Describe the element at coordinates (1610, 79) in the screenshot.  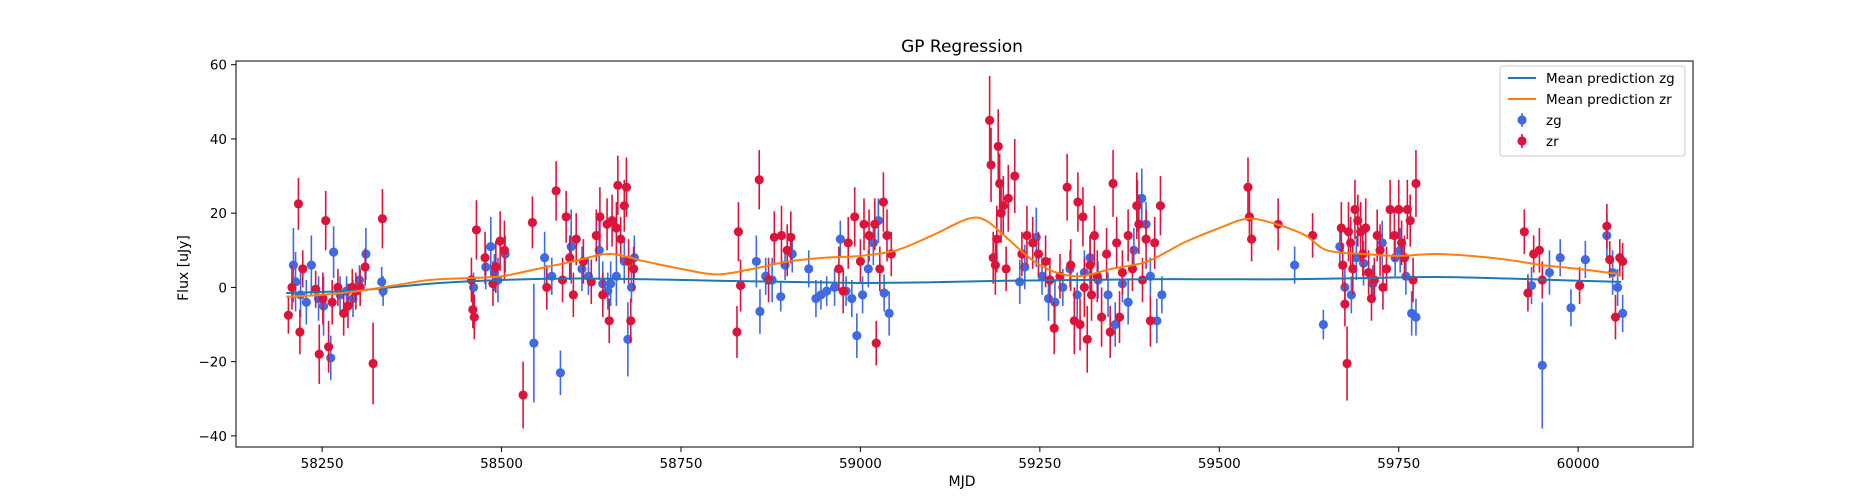
I see `legend-label-mean-prediction-zg: Mean prediction zg` at that location.